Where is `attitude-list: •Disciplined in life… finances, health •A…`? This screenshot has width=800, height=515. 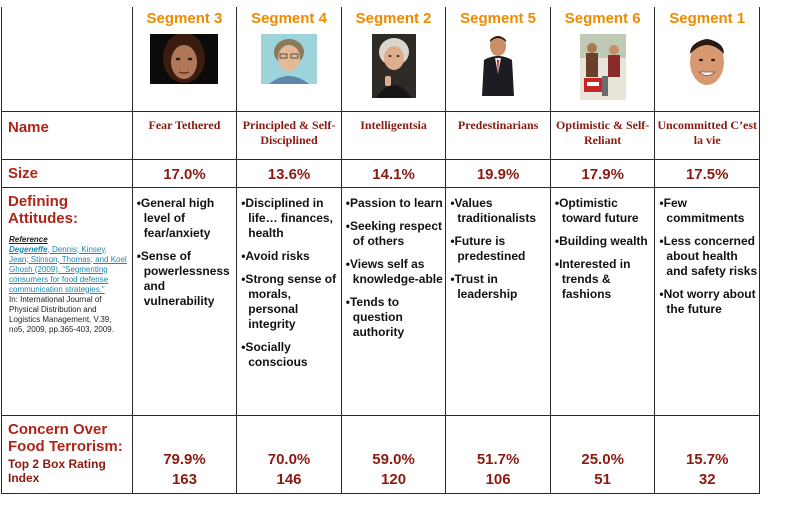 attitude-list: •Disciplined in life… finances, health •A… is located at coordinates (289, 279).